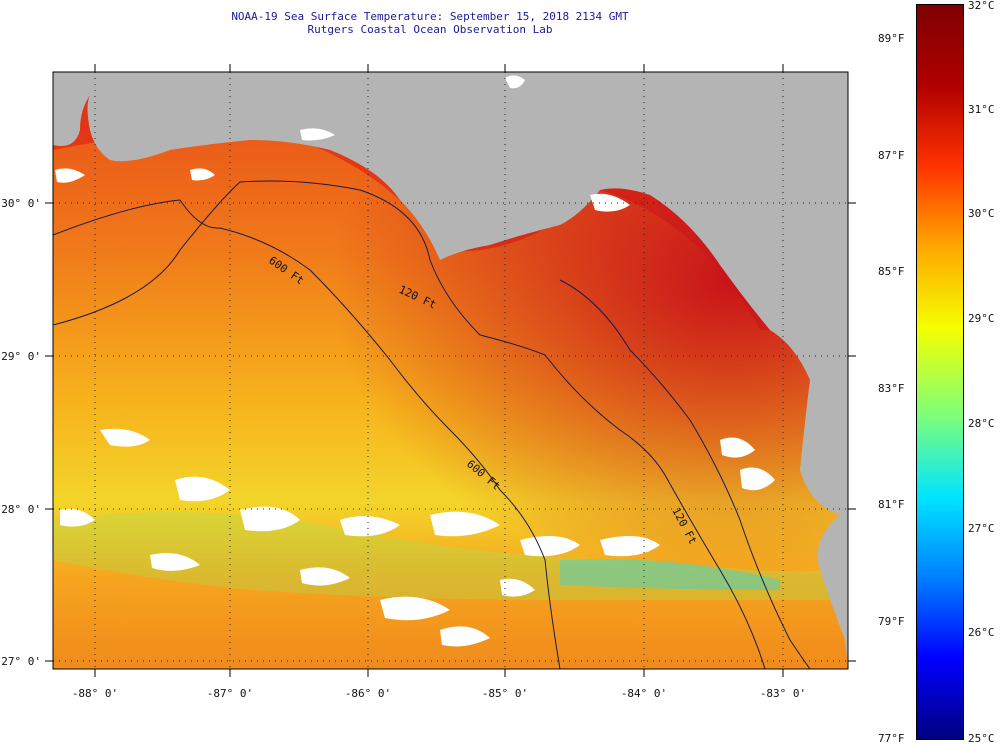 The image size is (1000, 754). Describe the element at coordinates (891, 738) in the screenshot. I see `cbar-fahrenheit-label: 77°F` at that location.